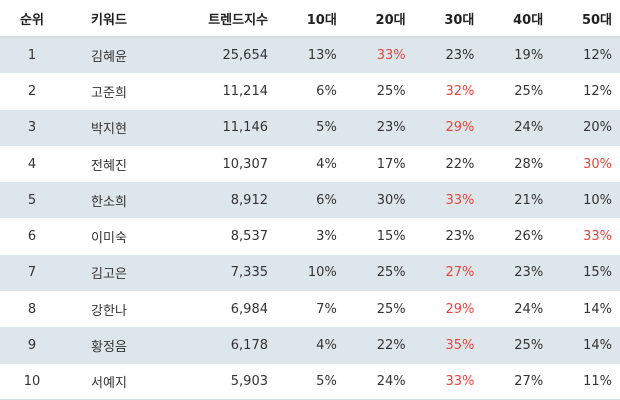 This screenshot has width=620, height=400. Describe the element at coordinates (379, 19) in the screenshot. I see `header-age-20s: 20대` at that location.